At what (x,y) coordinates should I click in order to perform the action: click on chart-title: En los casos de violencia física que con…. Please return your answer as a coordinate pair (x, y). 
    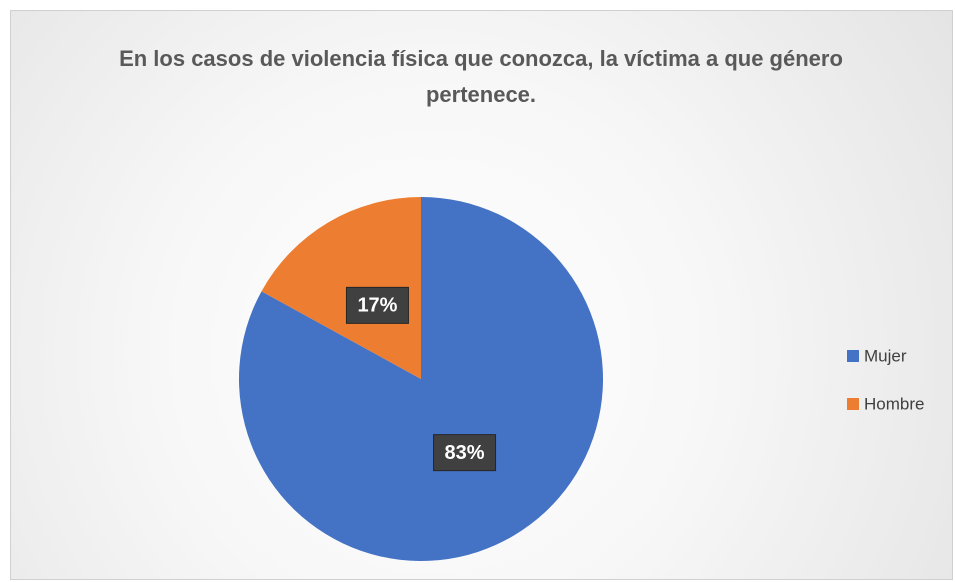
    Looking at the image, I should click on (481, 76).